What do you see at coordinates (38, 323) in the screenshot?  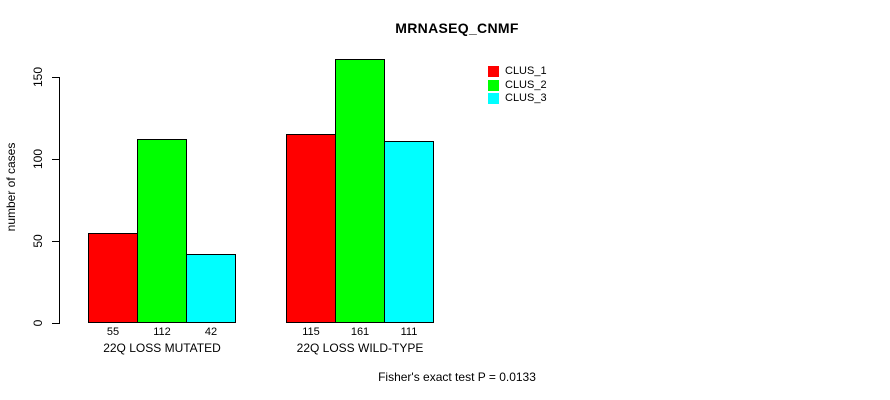 I see `y-tick-label: 0` at bounding box center [38, 323].